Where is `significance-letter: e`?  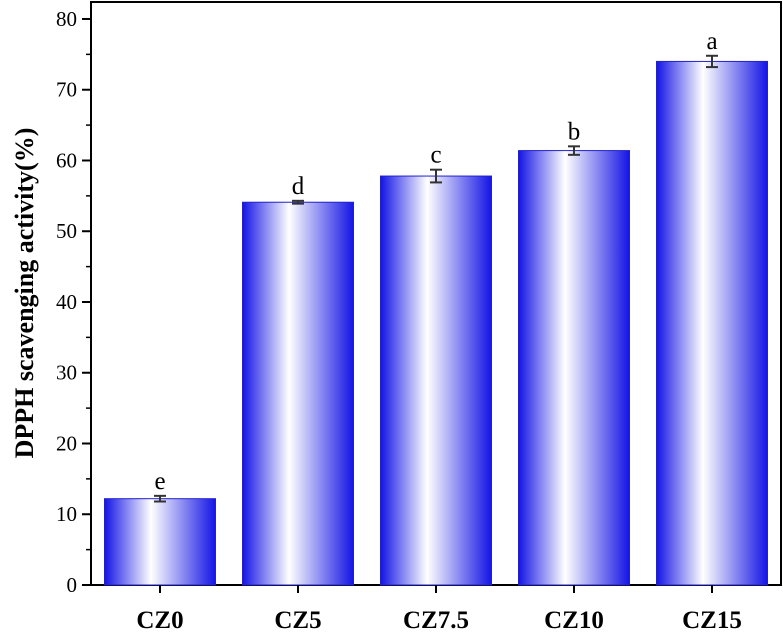
significance-letter: e is located at coordinates (159, 481).